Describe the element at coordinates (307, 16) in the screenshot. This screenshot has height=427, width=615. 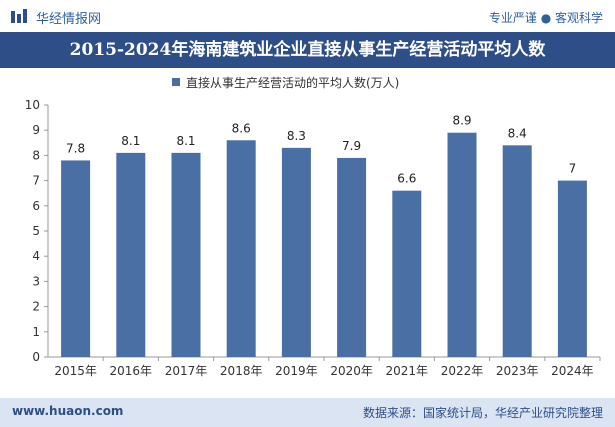
I see `top-bar: 华经情报网 专业严谨 ● 客观科学` at that location.